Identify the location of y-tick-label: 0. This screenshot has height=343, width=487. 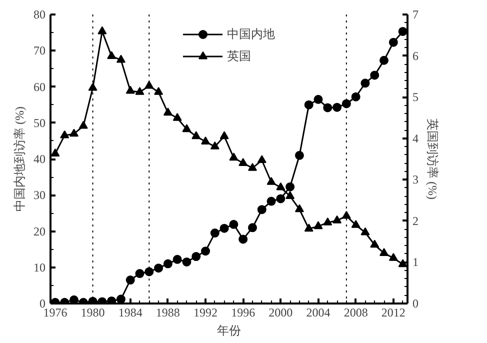
(43, 303).